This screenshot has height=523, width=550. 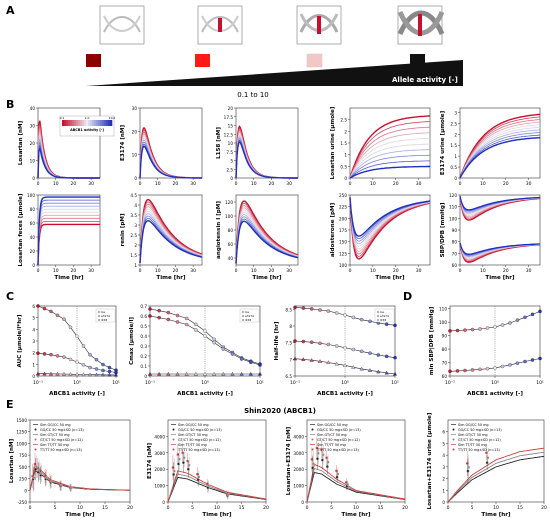 I want to click on sim-line, so click(x=217, y=488).